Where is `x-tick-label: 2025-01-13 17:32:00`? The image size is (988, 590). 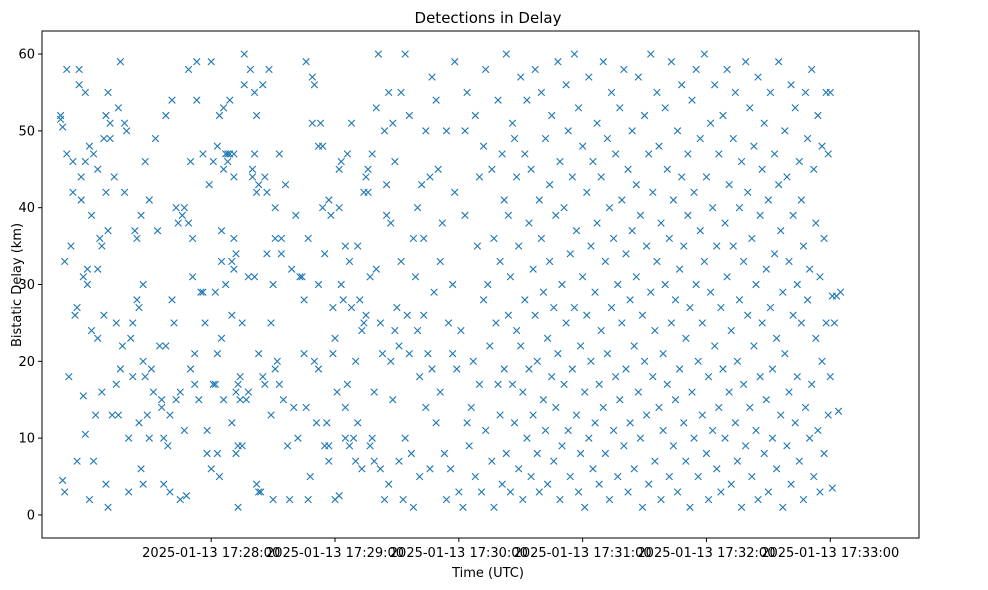 x-tick-label: 2025-01-13 17:32:00 is located at coordinates (706, 553).